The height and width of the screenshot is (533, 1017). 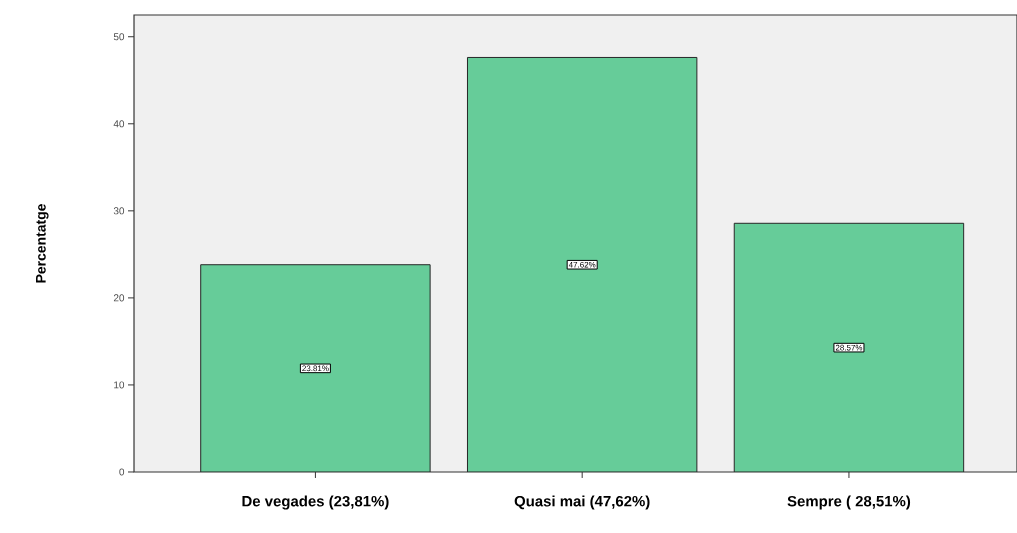 I want to click on y-tick-label: 50, so click(x=119, y=37).